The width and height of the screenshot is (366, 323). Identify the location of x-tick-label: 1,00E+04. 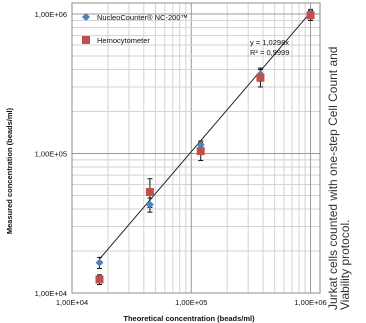
(72, 302).